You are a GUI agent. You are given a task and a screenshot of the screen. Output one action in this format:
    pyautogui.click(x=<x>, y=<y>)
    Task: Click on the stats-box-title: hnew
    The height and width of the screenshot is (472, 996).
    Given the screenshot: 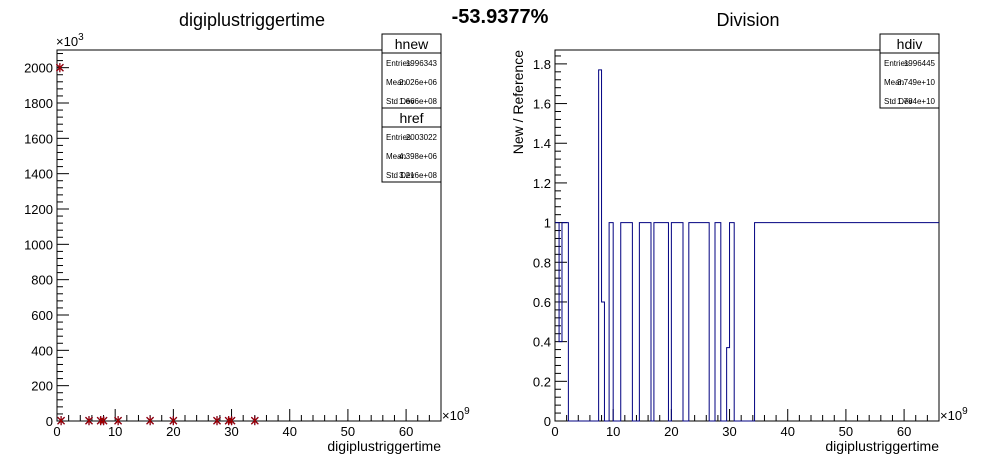 What is the action you would take?
    pyautogui.click(x=412, y=44)
    